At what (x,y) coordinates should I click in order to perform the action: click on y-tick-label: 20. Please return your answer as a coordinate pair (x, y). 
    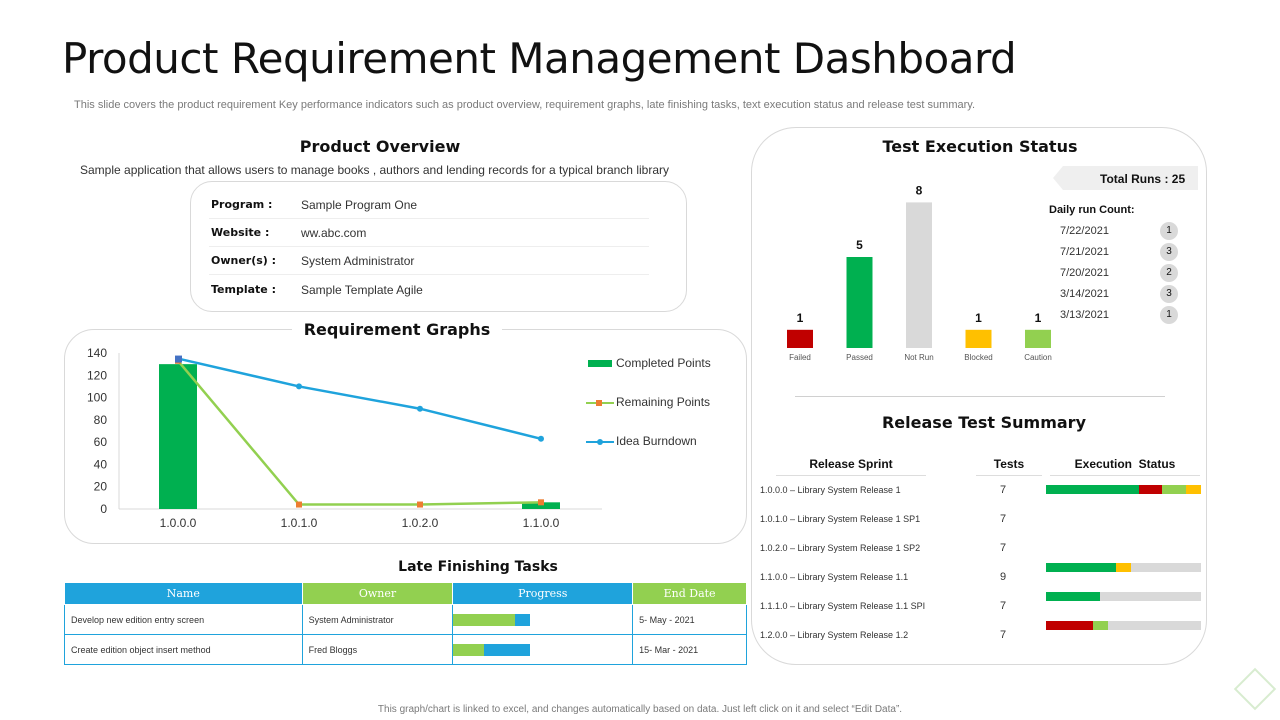
    Looking at the image, I should click on (101, 487).